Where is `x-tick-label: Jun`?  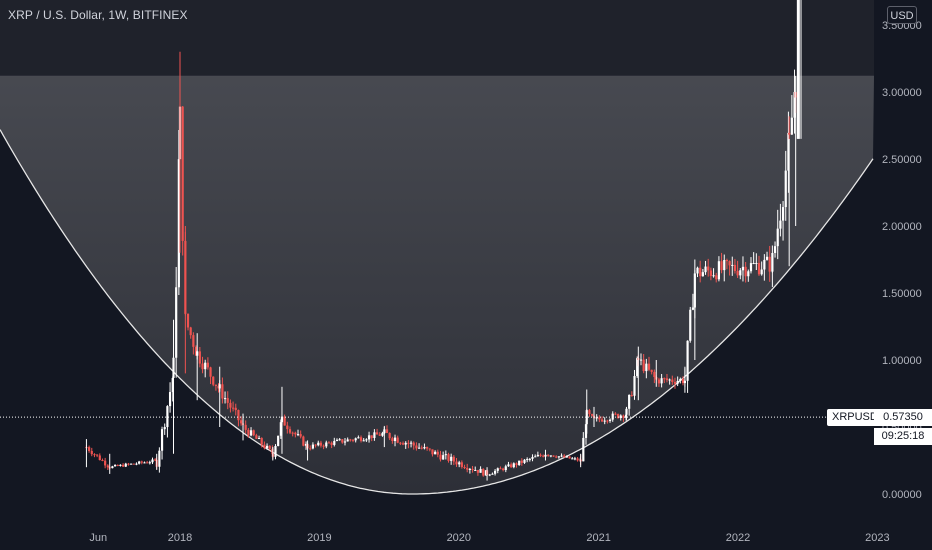
x-tick-label: Jun is located at coordinates (98, 538).